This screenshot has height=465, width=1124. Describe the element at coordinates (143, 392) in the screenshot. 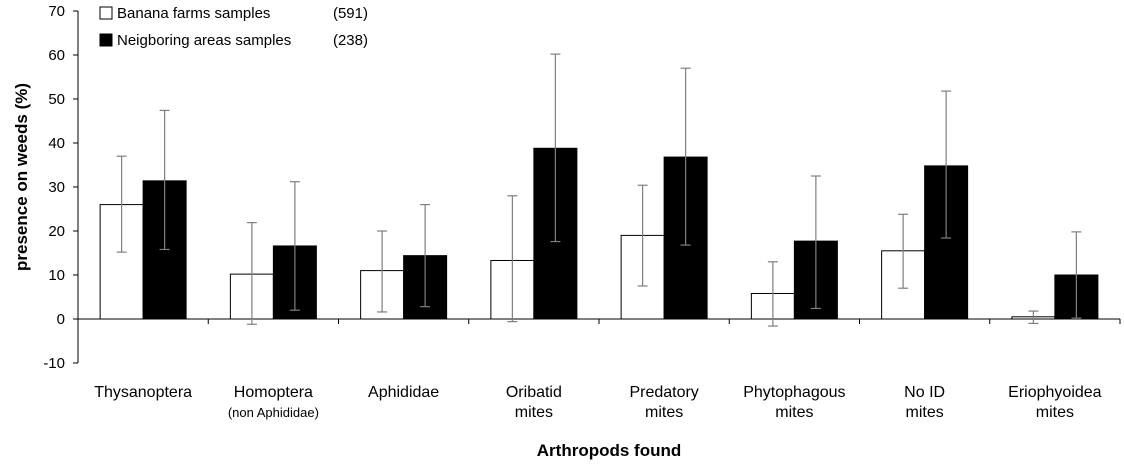

I see `x-tick-label: Thysanoptera` at that location.